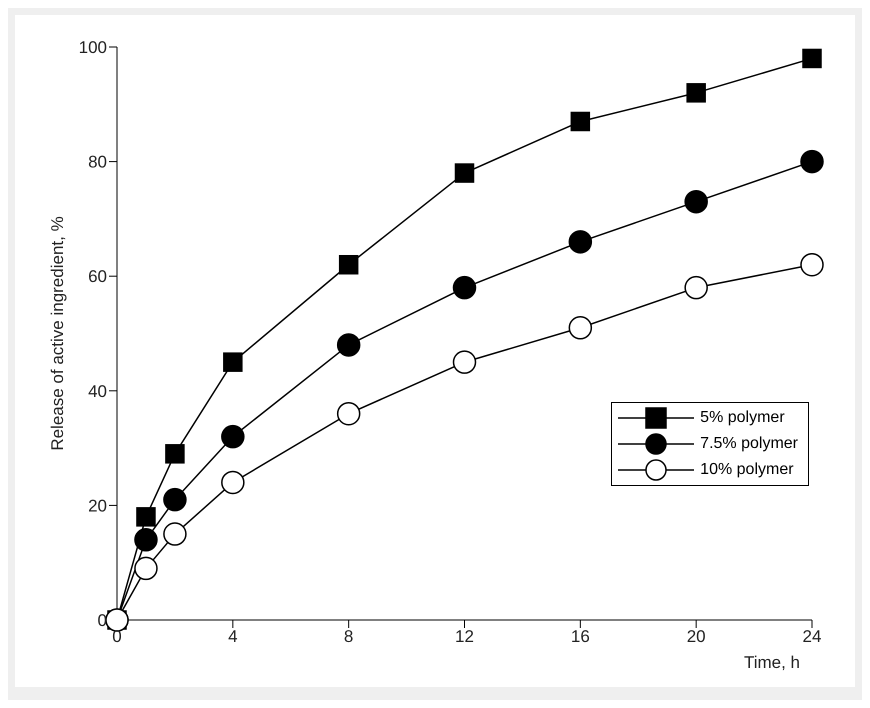 This screenshot has width=870, height=708. What do you see at coordinates (747, 470) in the screenshot?
I see `legend-label: 10% polymer` at bounding box center [747, 470].